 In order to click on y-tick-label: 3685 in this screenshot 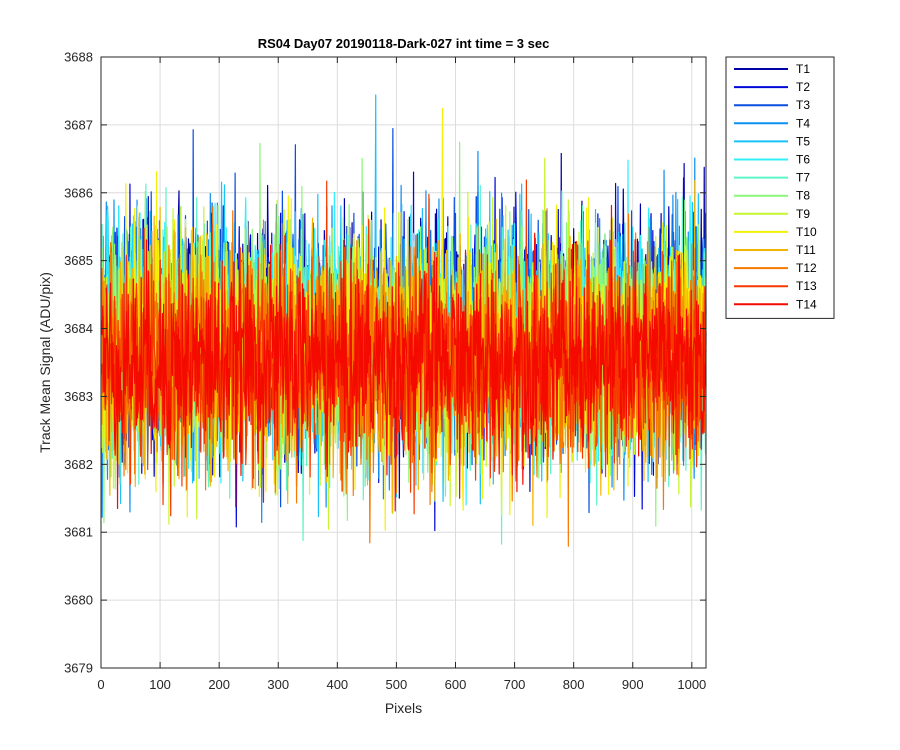, I will do `click(78, 260)`.